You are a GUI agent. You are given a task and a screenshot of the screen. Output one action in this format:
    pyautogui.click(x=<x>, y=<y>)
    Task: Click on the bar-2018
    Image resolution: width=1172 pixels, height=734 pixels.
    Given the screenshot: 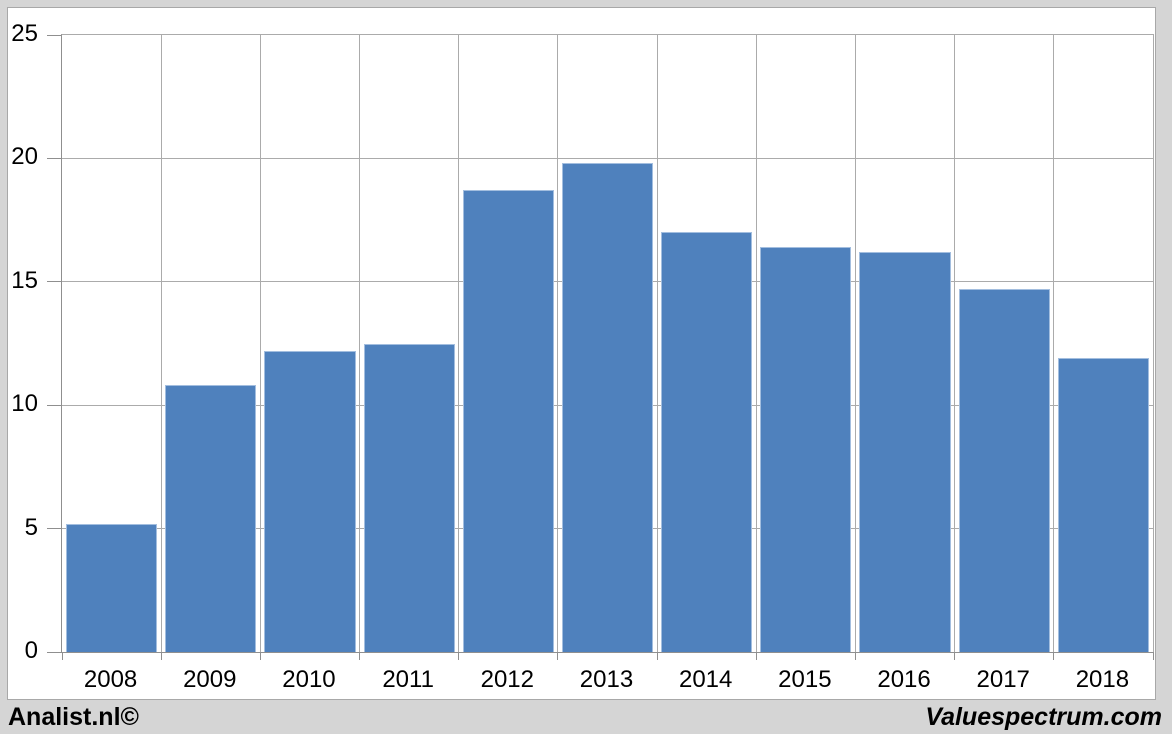 What is the action you would take?
    pyautogui.click(x=1103, y=505)
    